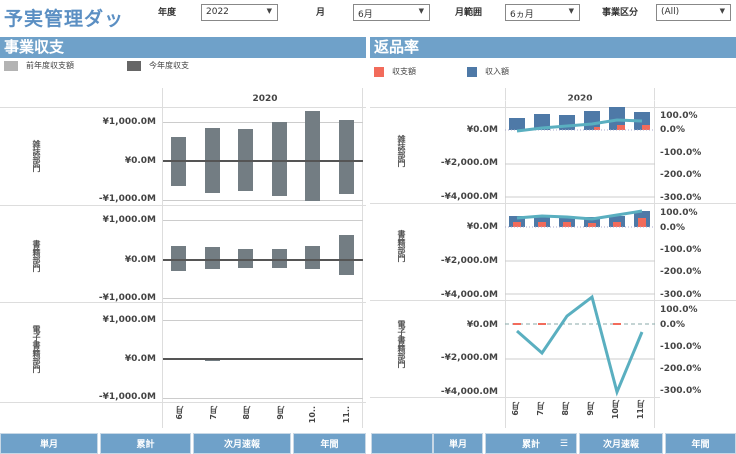 Image resolution: width=736 pixels, height=454 pixels. Describe the element at coordinates (515, 409) in the screenshot. I see `x-label: 6月` at that location.